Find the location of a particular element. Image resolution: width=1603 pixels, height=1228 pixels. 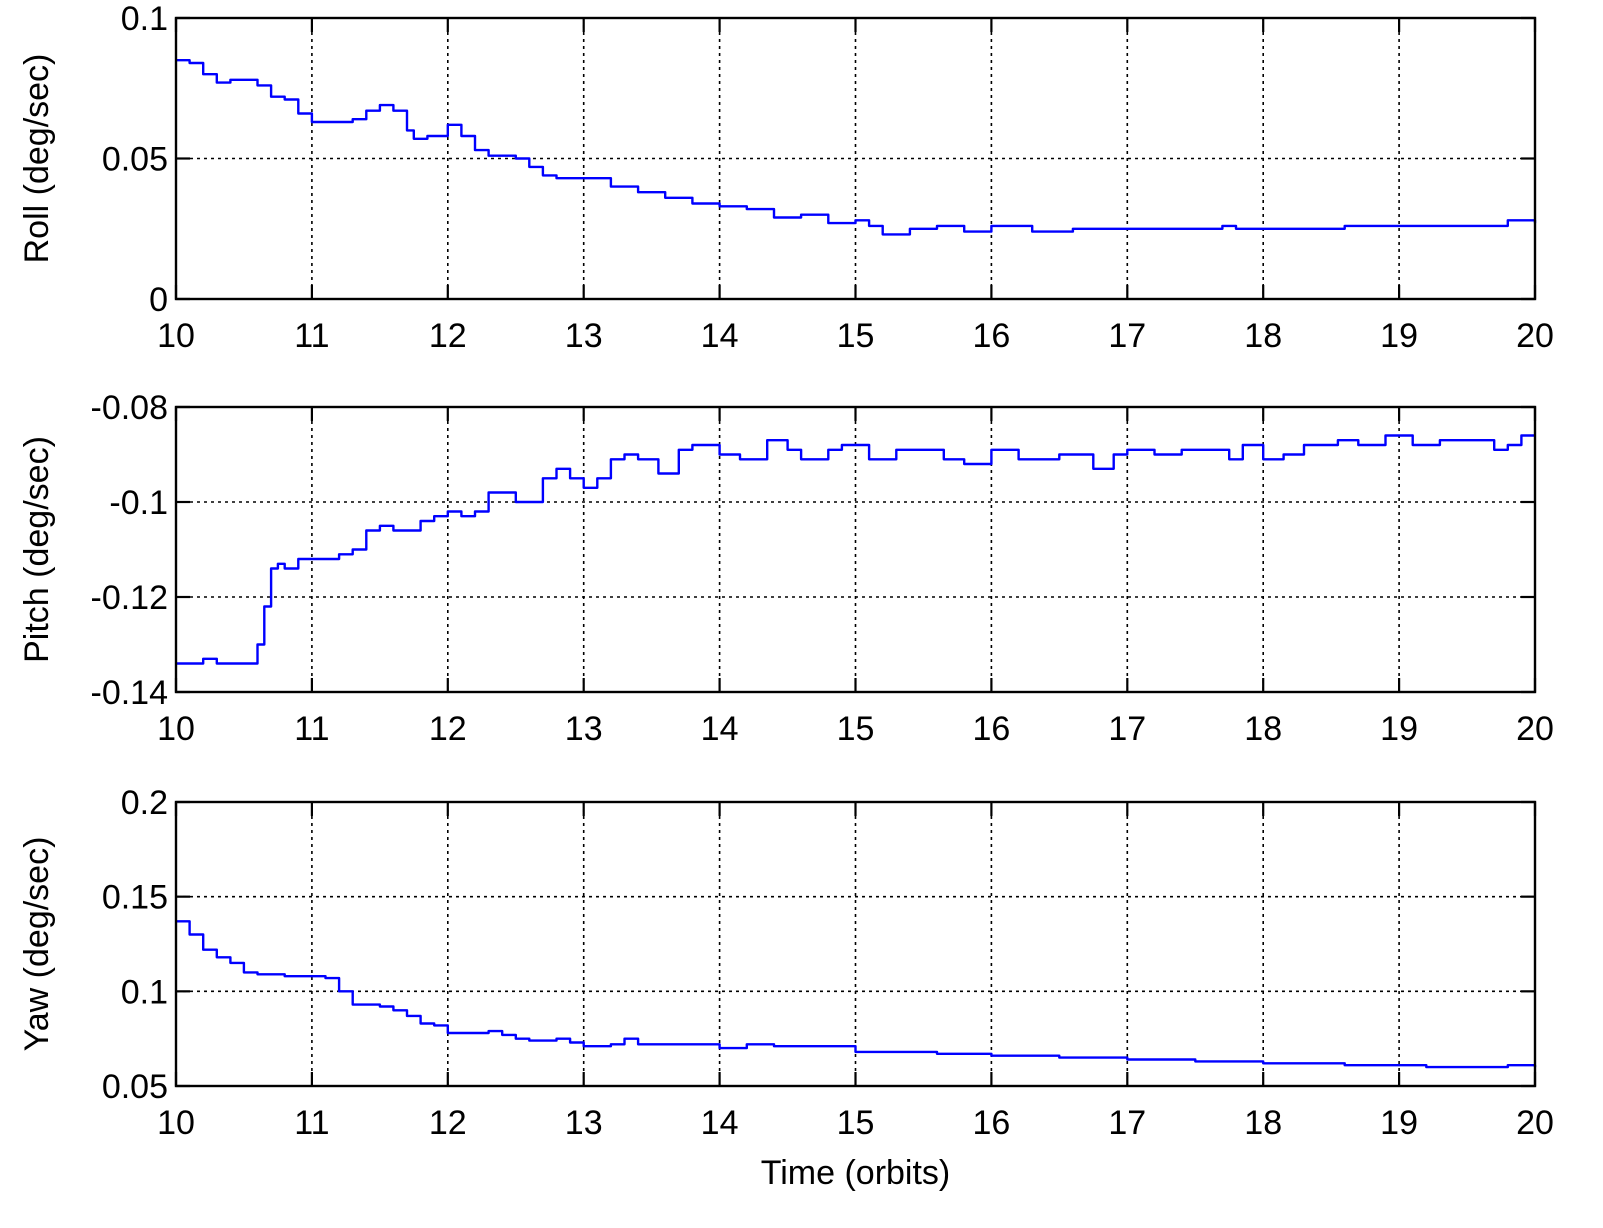

pitch-x-tick-label: 11 is located at coordinates (311, 729).